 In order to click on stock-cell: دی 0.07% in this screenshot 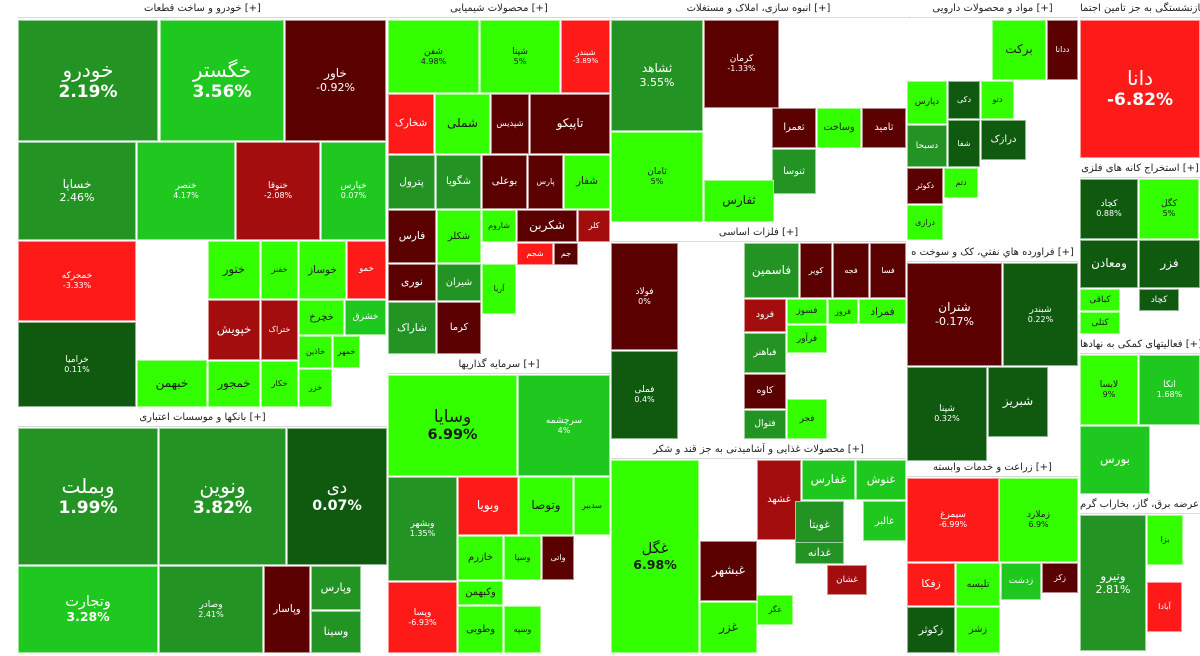, I will do `click(337, 496)`.